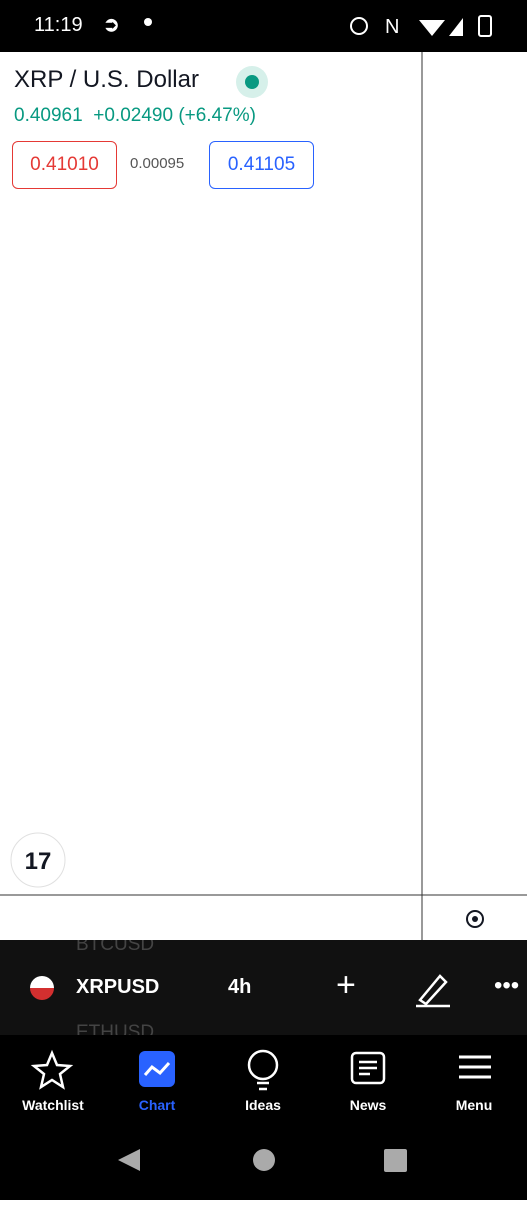 The width and height of the screenshot is (527, 1205). Describe the element at coordinates (392, 27) in the screenshot. I see `svg-text: N` at that location.